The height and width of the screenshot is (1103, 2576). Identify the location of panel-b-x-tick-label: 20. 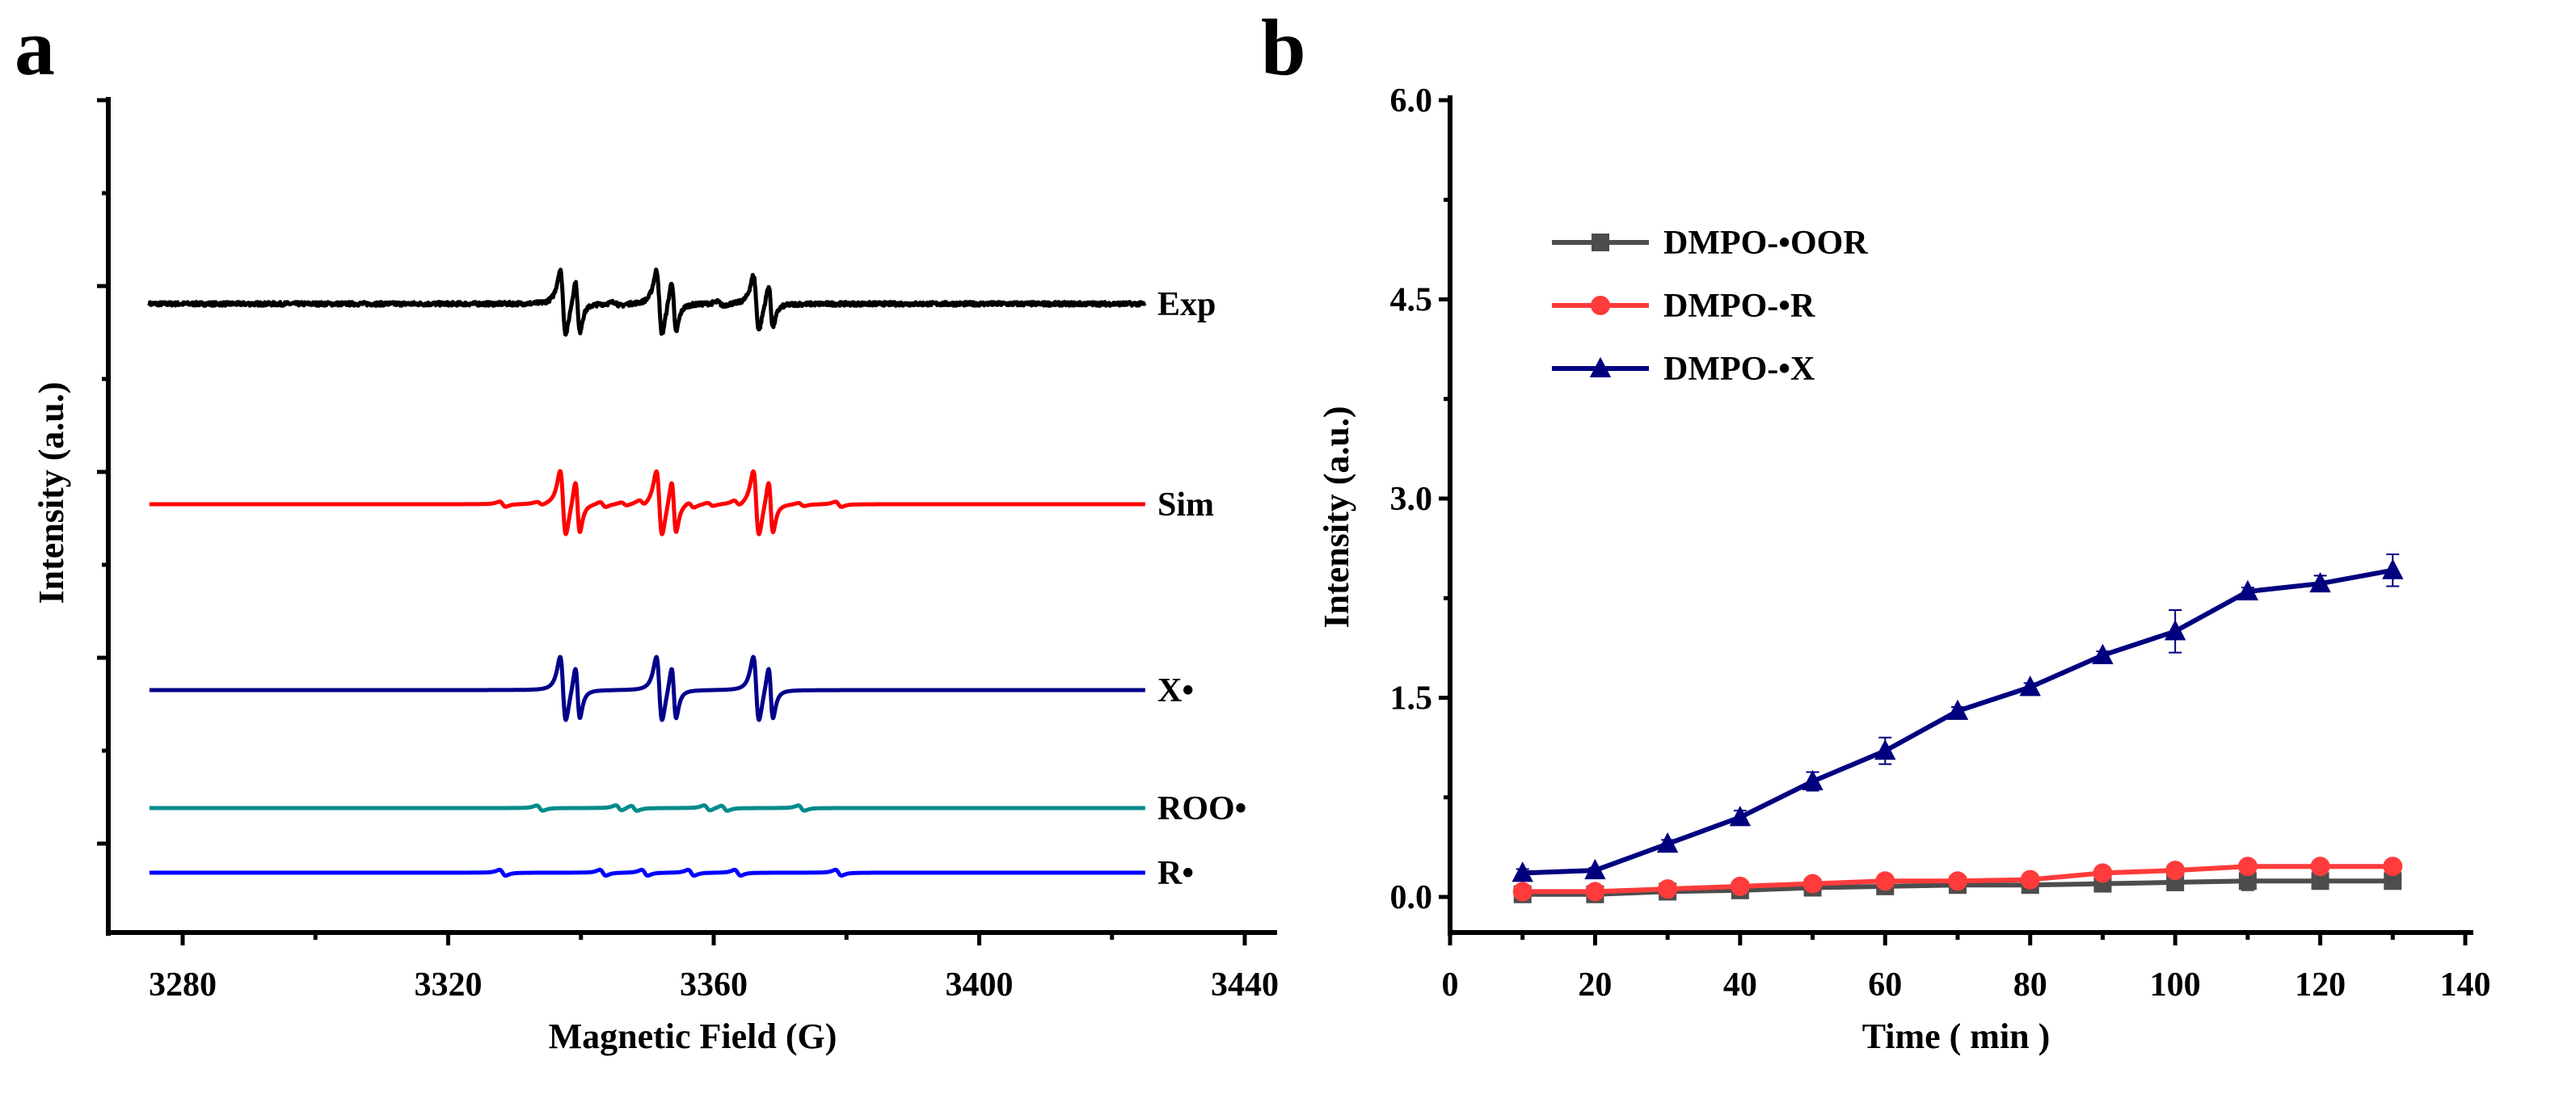
(1595, 985).